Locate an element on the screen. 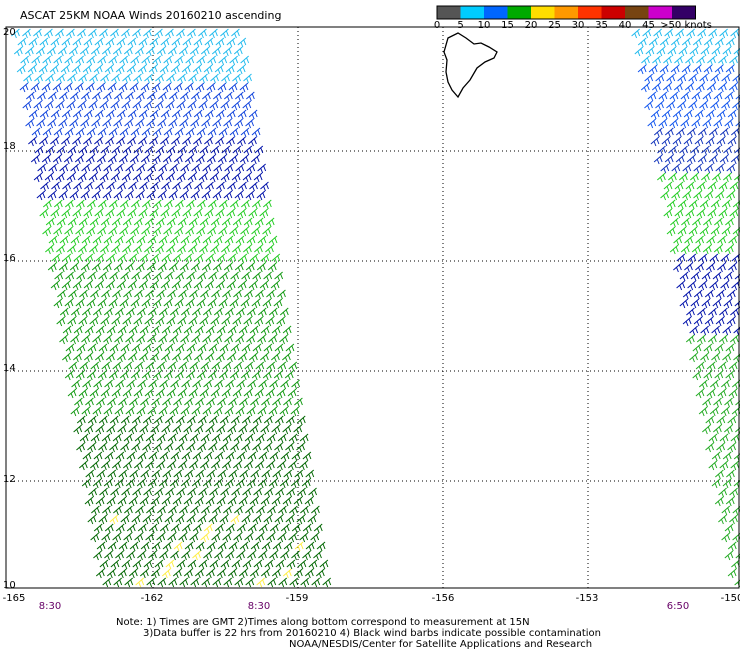 This screenshot has height=650, width=740. lat-label-12: 12 is located at coordinates (9, 479).